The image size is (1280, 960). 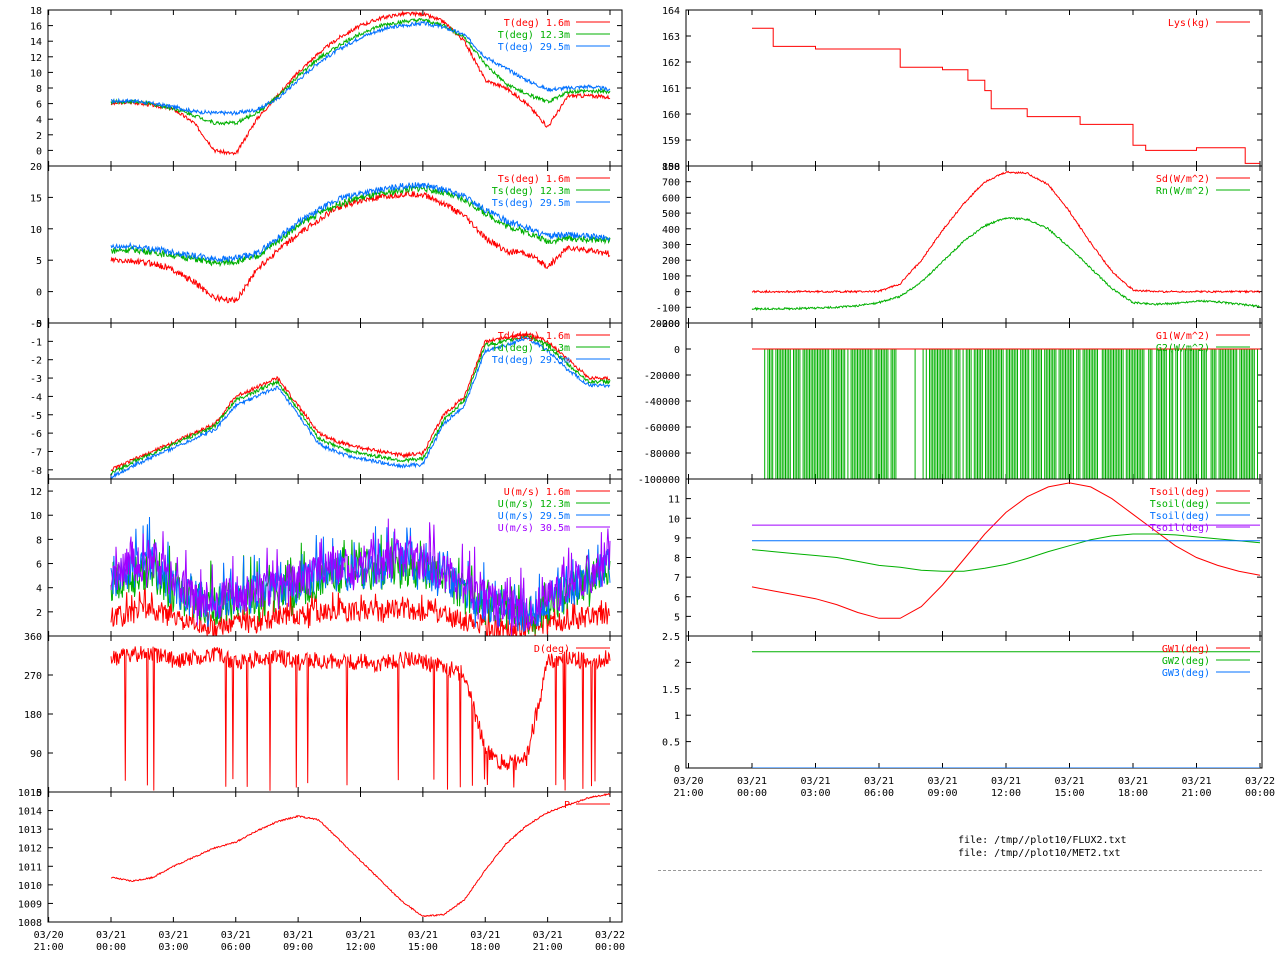 I want to click on legend-label: Ts(deg) 29.5m, so click(x=531, y=203).